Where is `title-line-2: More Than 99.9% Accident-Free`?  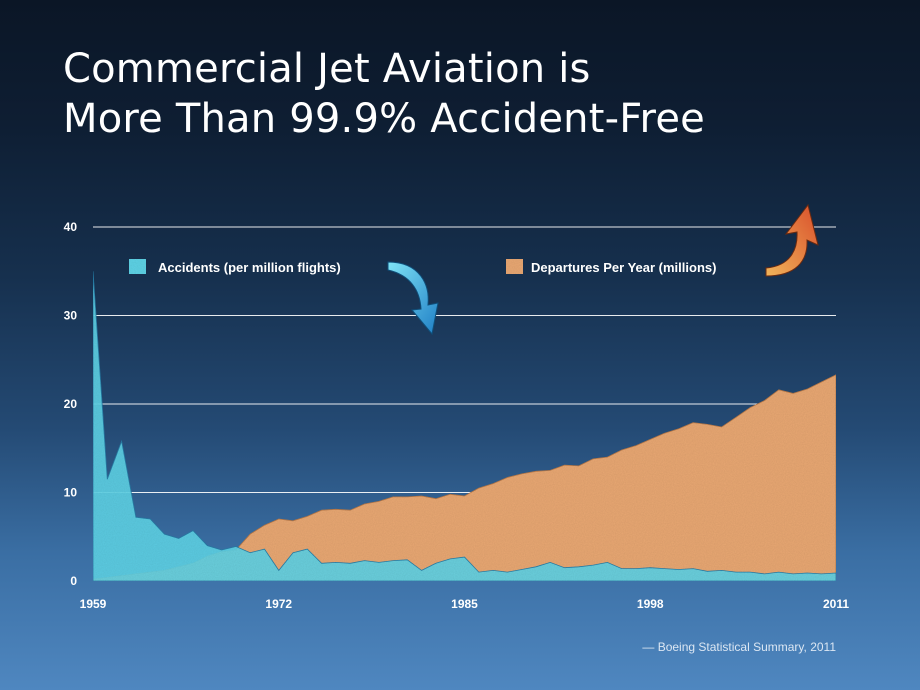
title-line-2: More Than 99.9% Accident-Free is located at coordinates (384, 119).